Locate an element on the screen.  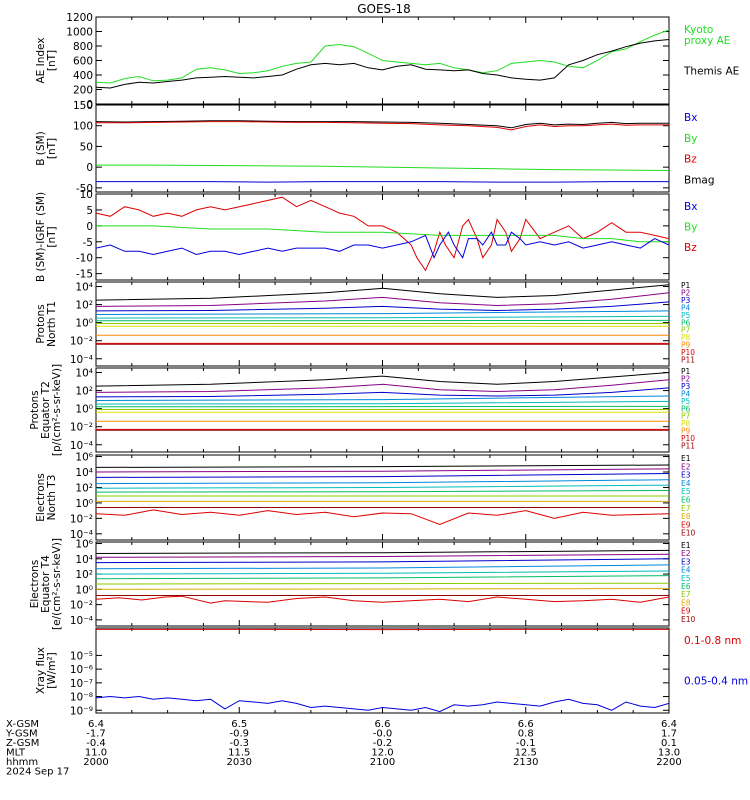
series-line-kyoto-proxy-ae is located at coordinates (382, 56).